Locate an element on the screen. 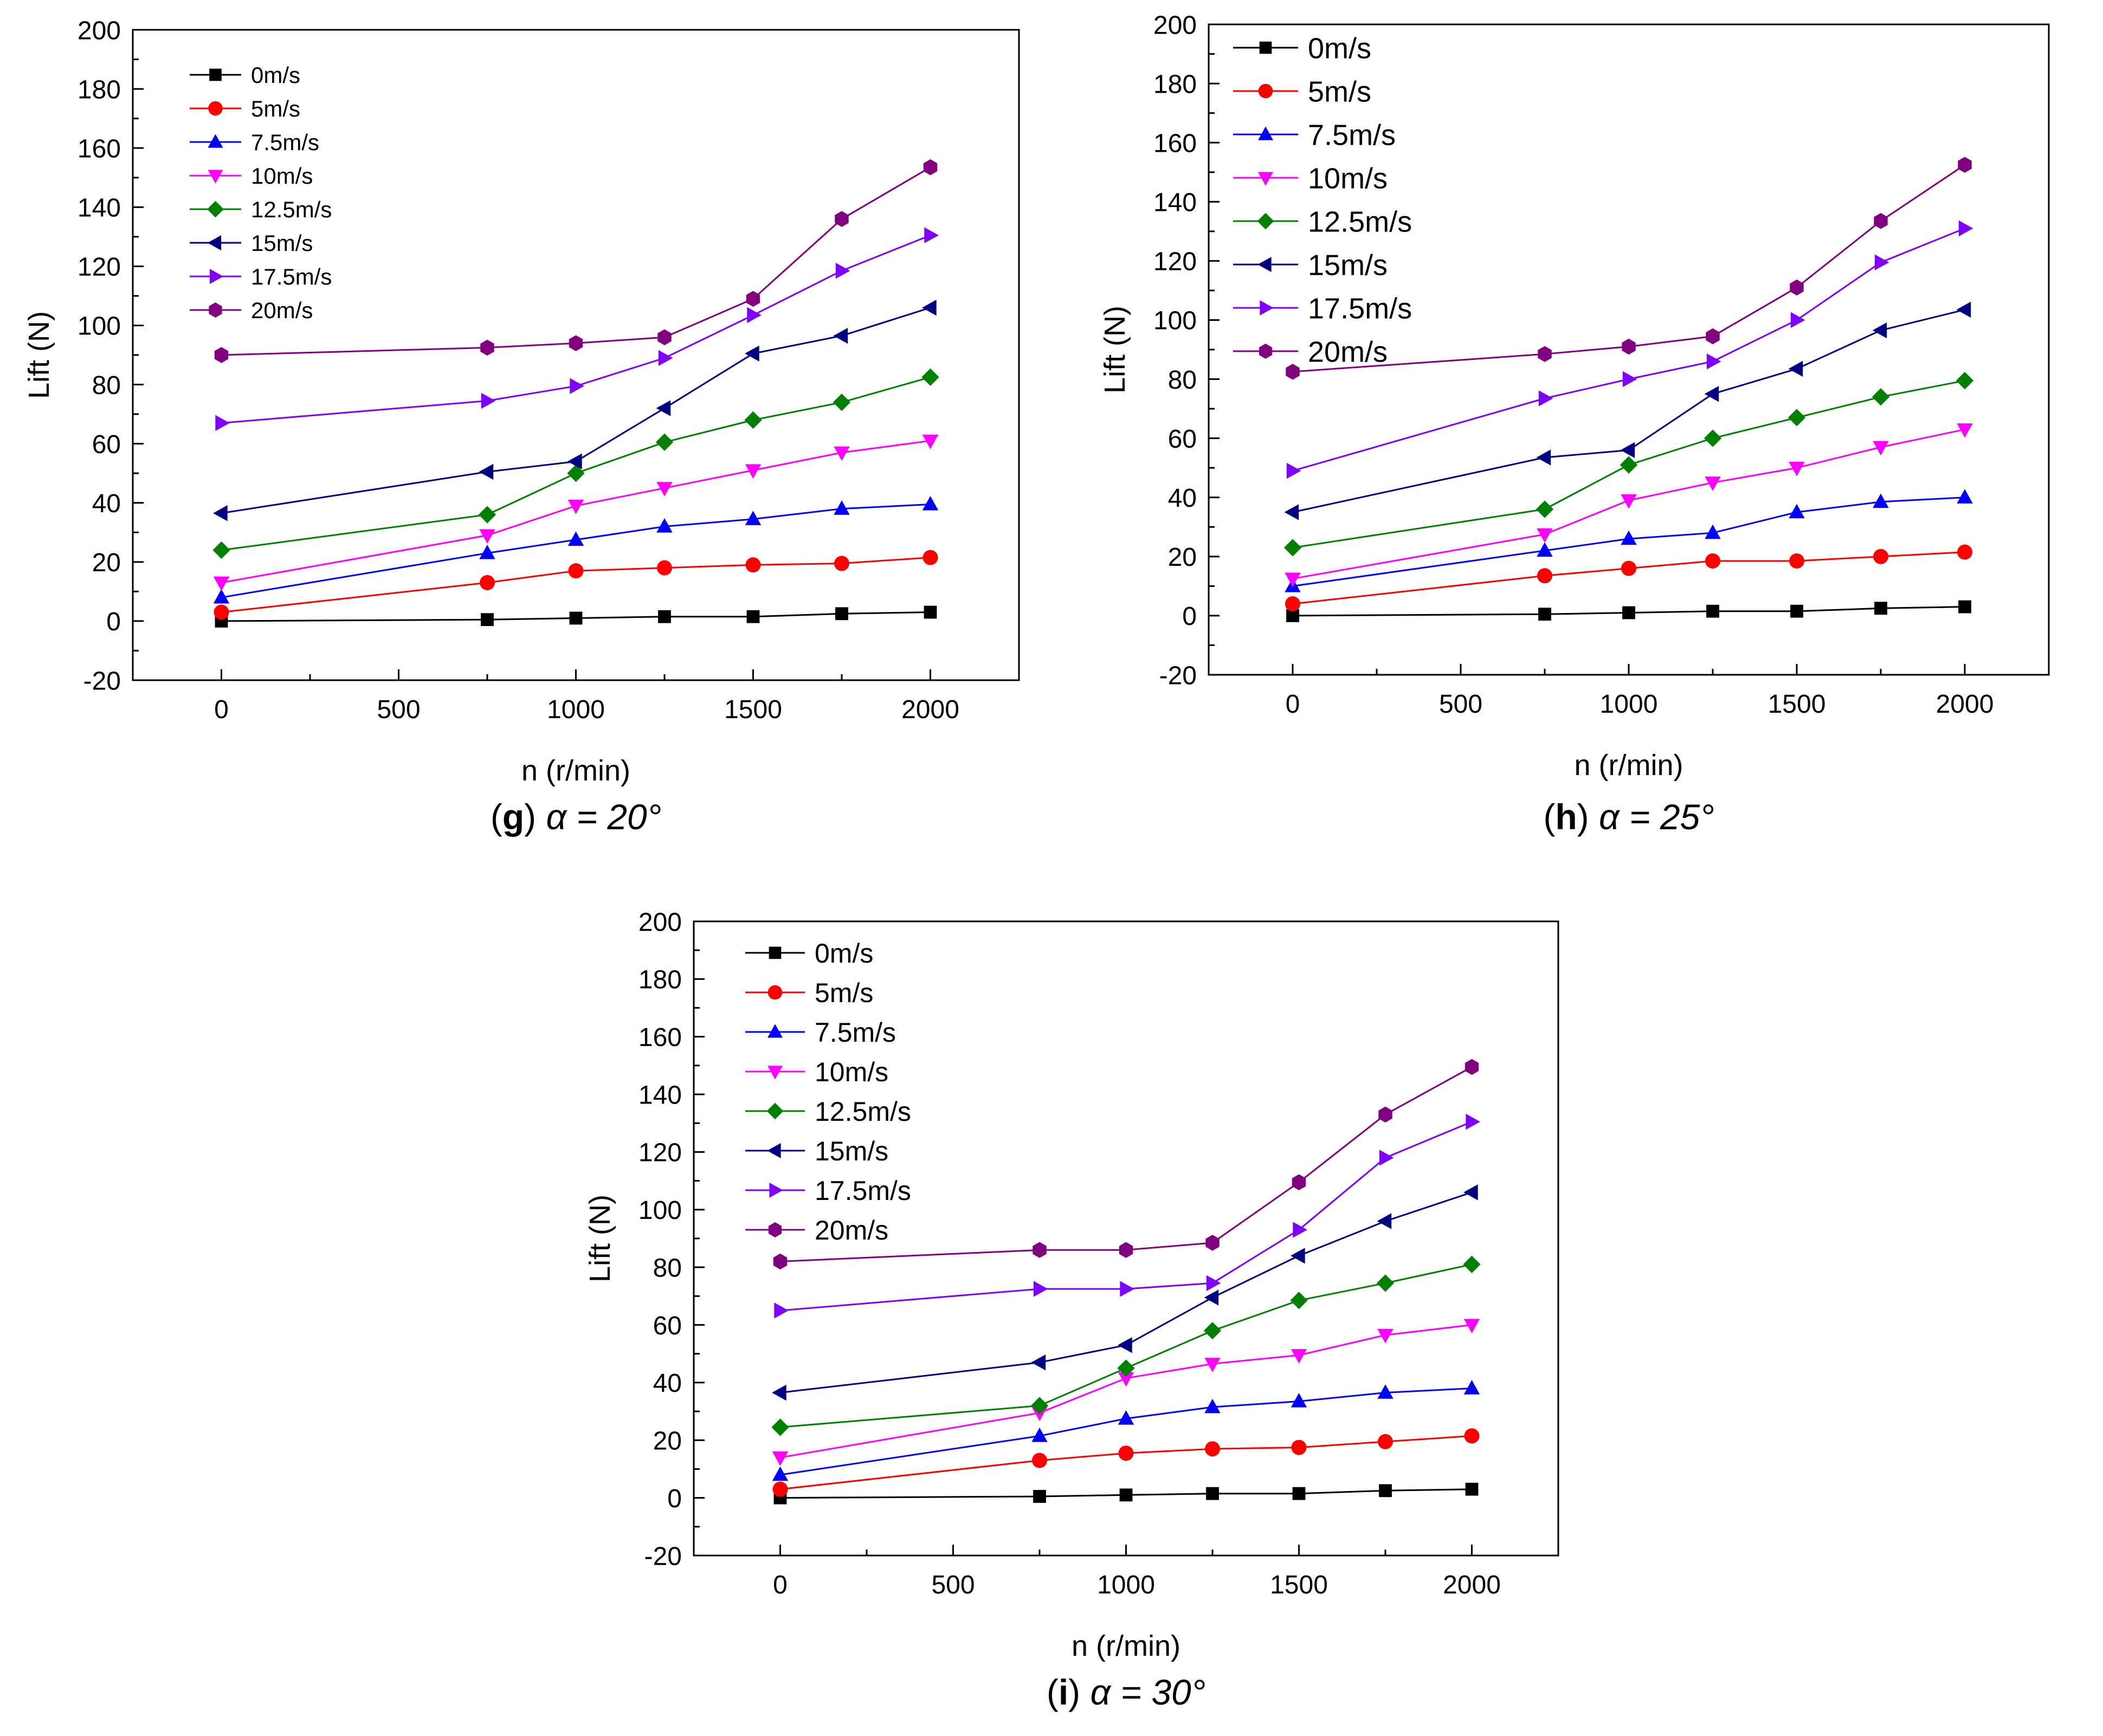  x-tick-label: 500 is located at coordinates (953, 1585).